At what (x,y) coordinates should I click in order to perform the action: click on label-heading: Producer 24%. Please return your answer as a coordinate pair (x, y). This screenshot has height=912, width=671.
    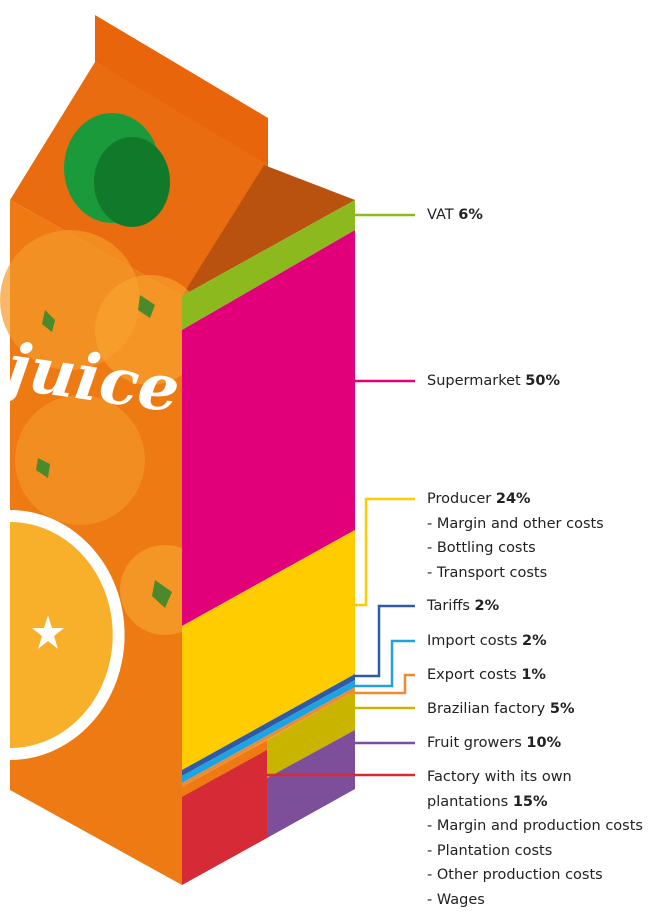
    Looking at the image, I should click on (515, 499).